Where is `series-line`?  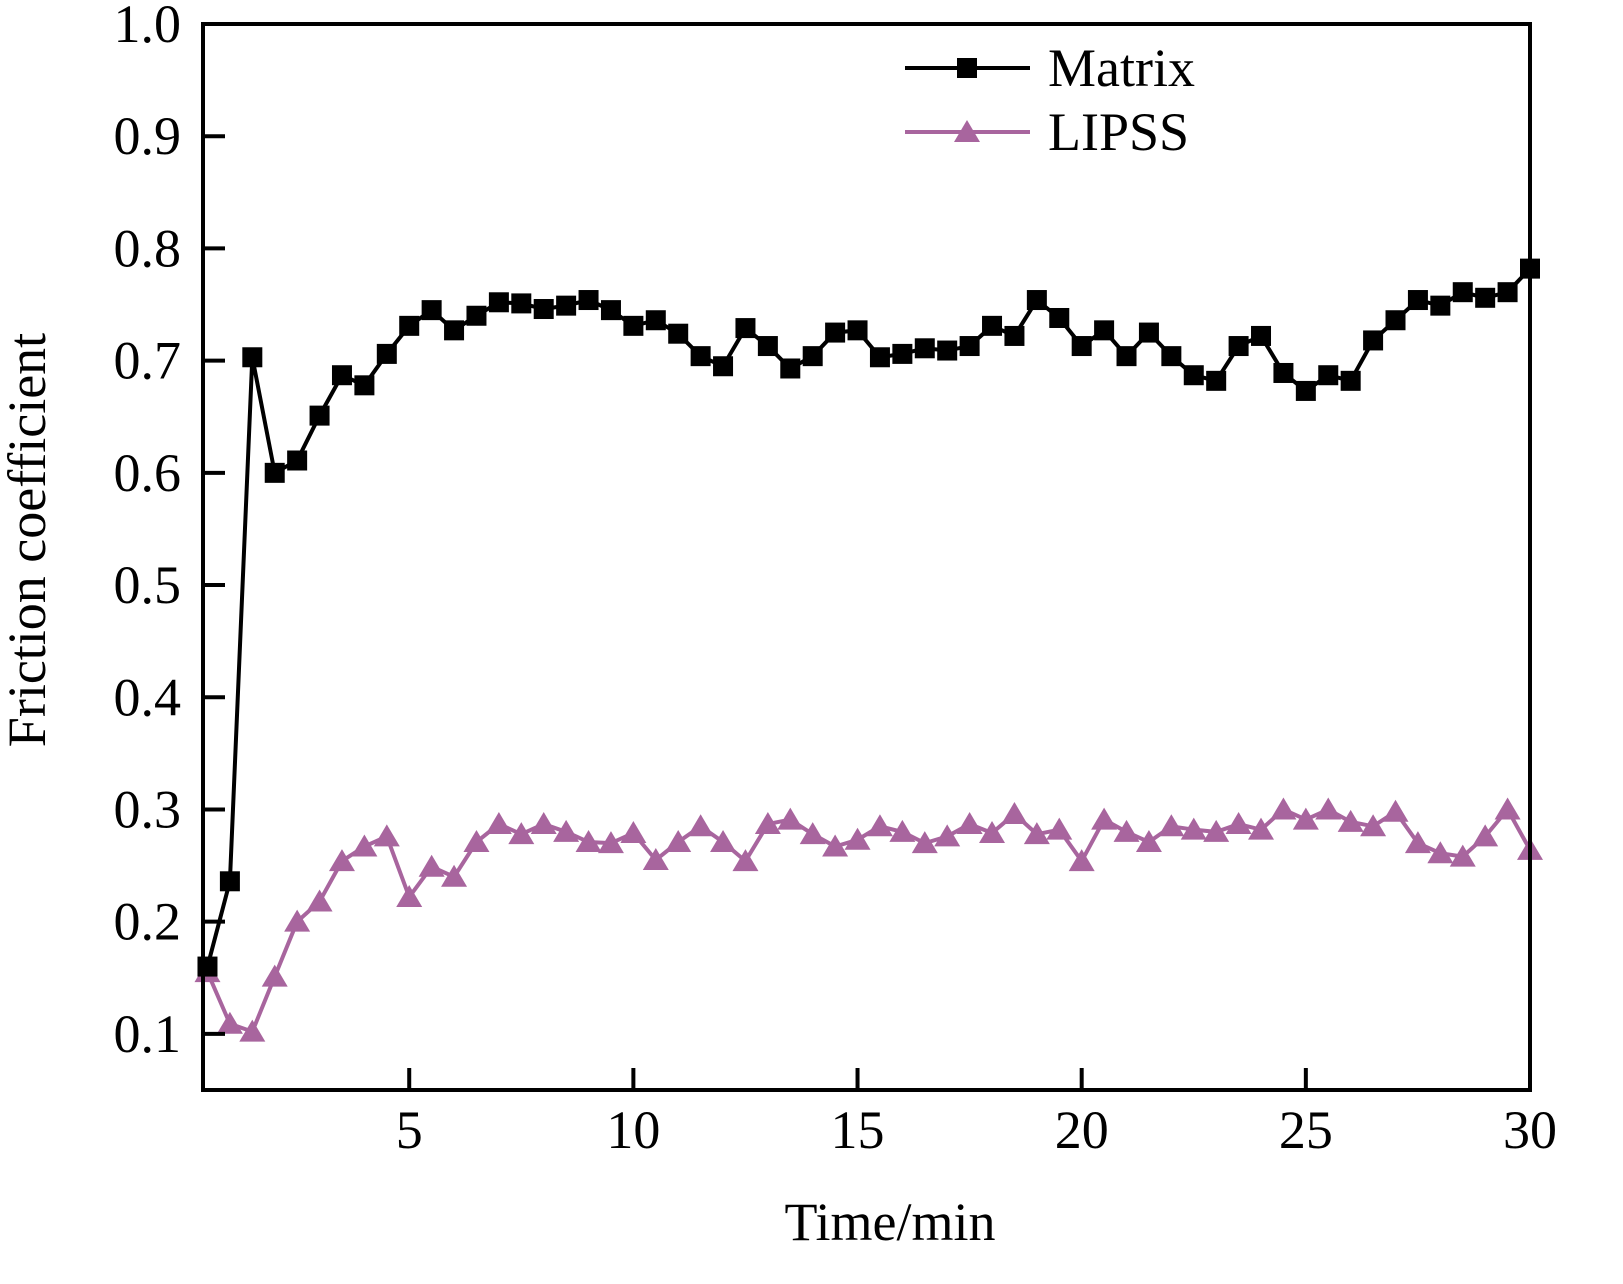
series-line is located at coordinates (868, 920).